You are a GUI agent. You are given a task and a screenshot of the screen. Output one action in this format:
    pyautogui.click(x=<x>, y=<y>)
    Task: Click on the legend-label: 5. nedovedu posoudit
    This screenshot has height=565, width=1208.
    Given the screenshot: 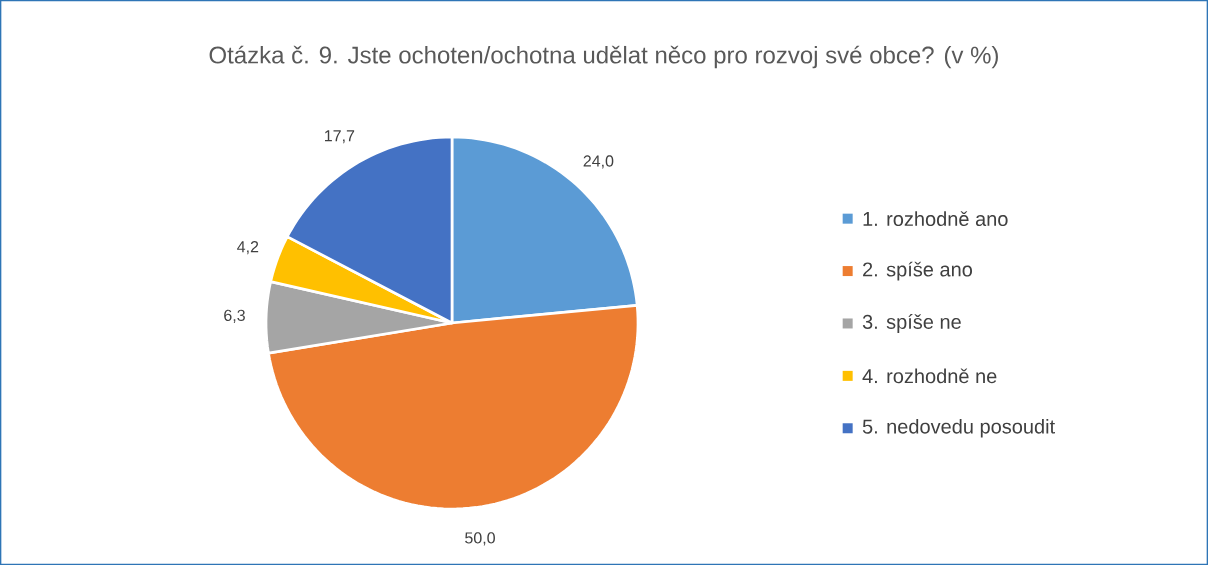 What is the action you would take?
    pyautogui.click(x=958, y=428)
    